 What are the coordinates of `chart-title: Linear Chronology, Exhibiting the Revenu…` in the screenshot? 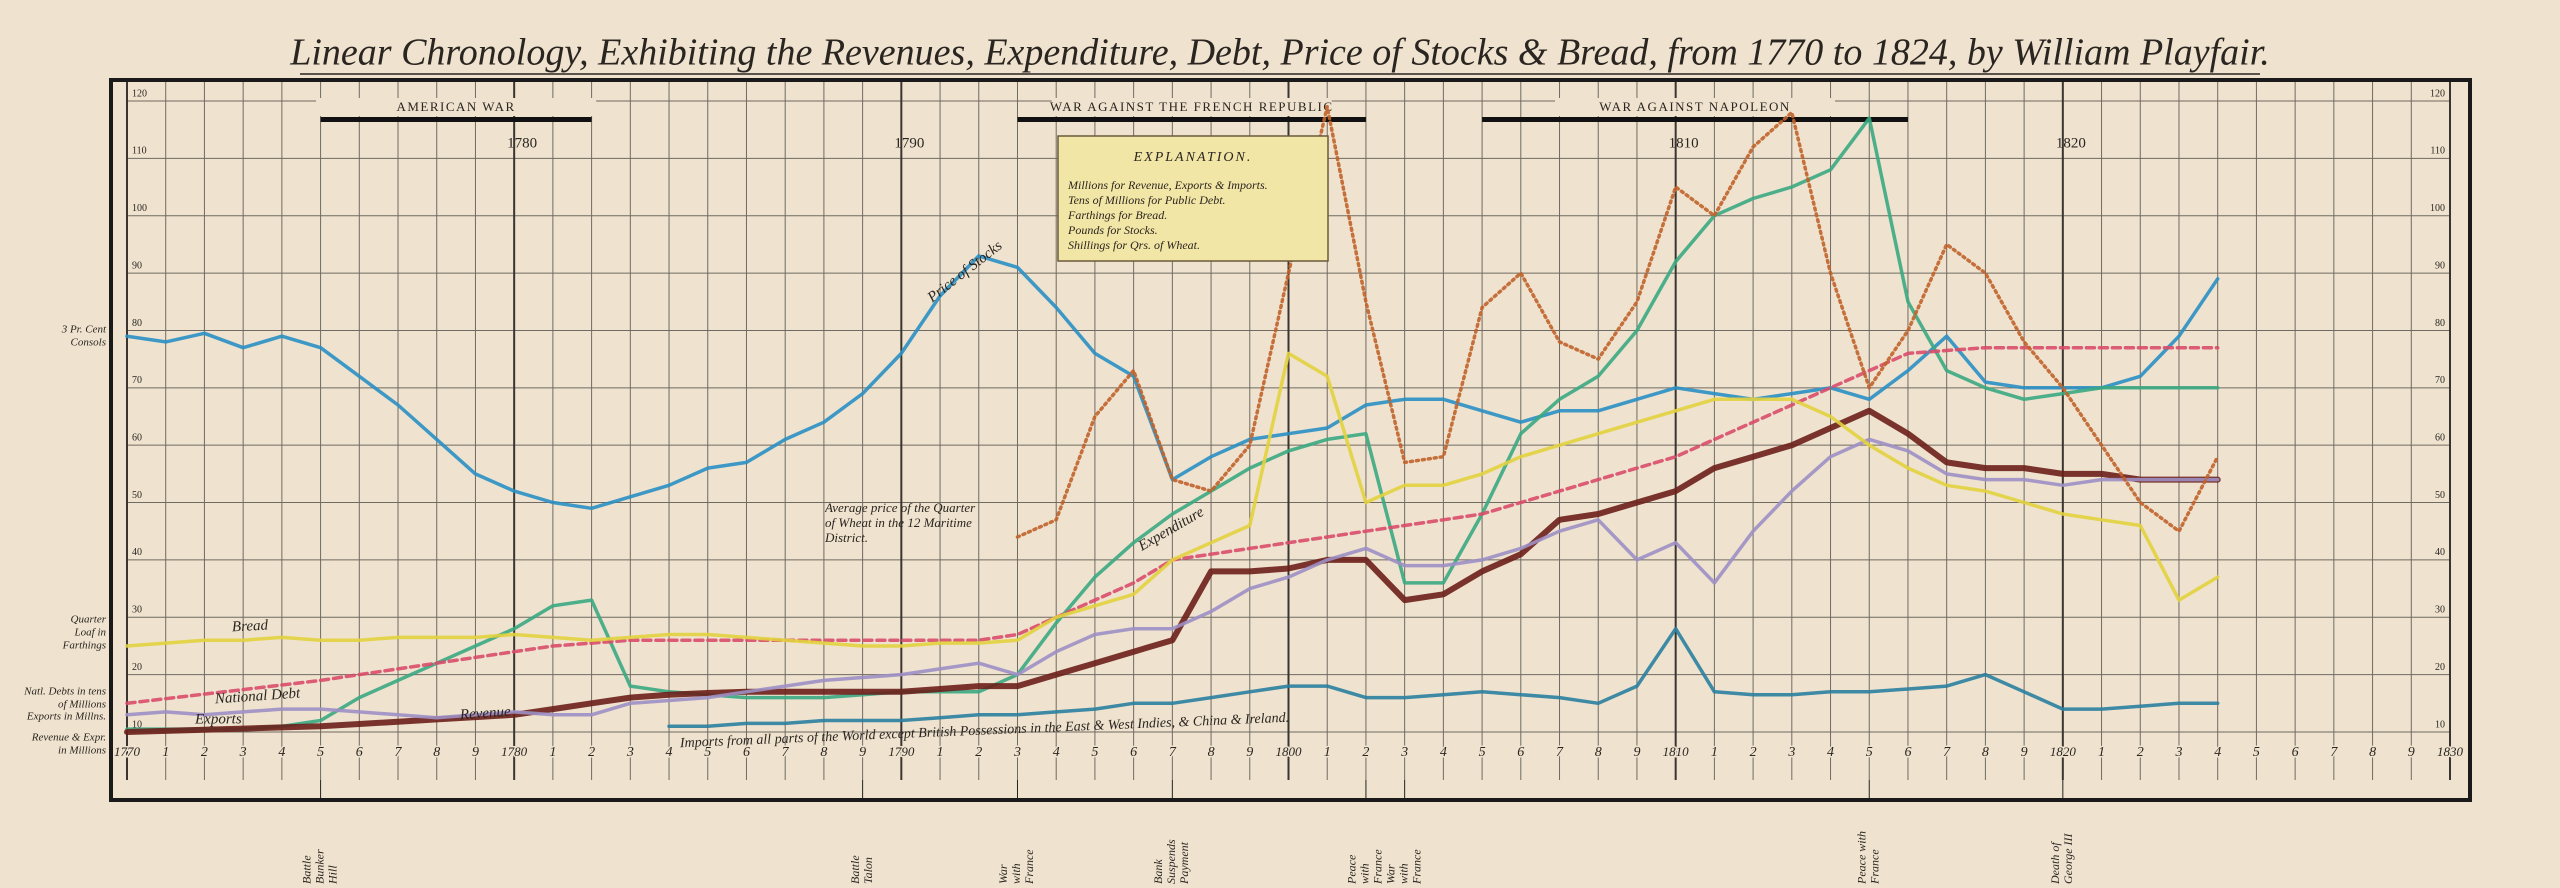 It's located at (1279, 53).